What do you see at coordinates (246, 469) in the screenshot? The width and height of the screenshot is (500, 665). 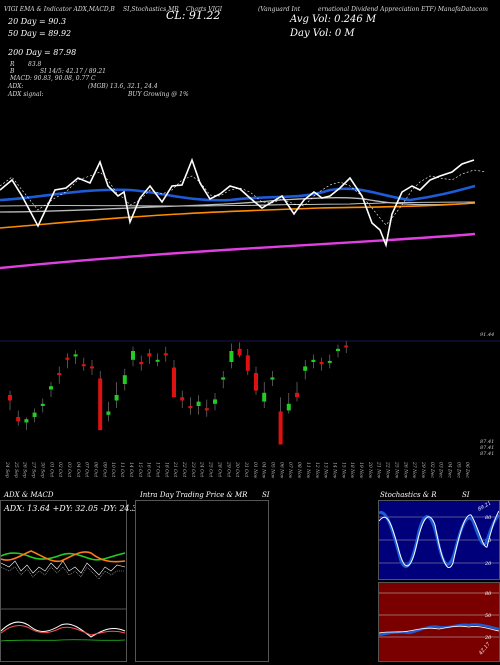 I see `date-tick-label: 31 Oct` at bounding box center [246, 469].